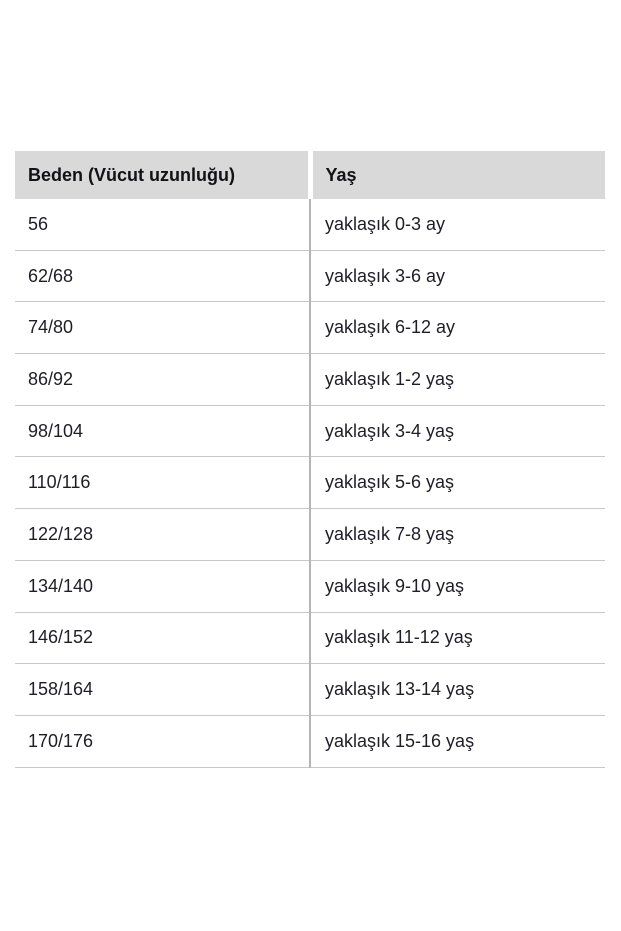 The width and height of the screenshot is (621, 931). Describe the element at coordinates (390, 482) in the screenshot. I see `age-cell: yaklaşık 5-6 yaş` at that location.